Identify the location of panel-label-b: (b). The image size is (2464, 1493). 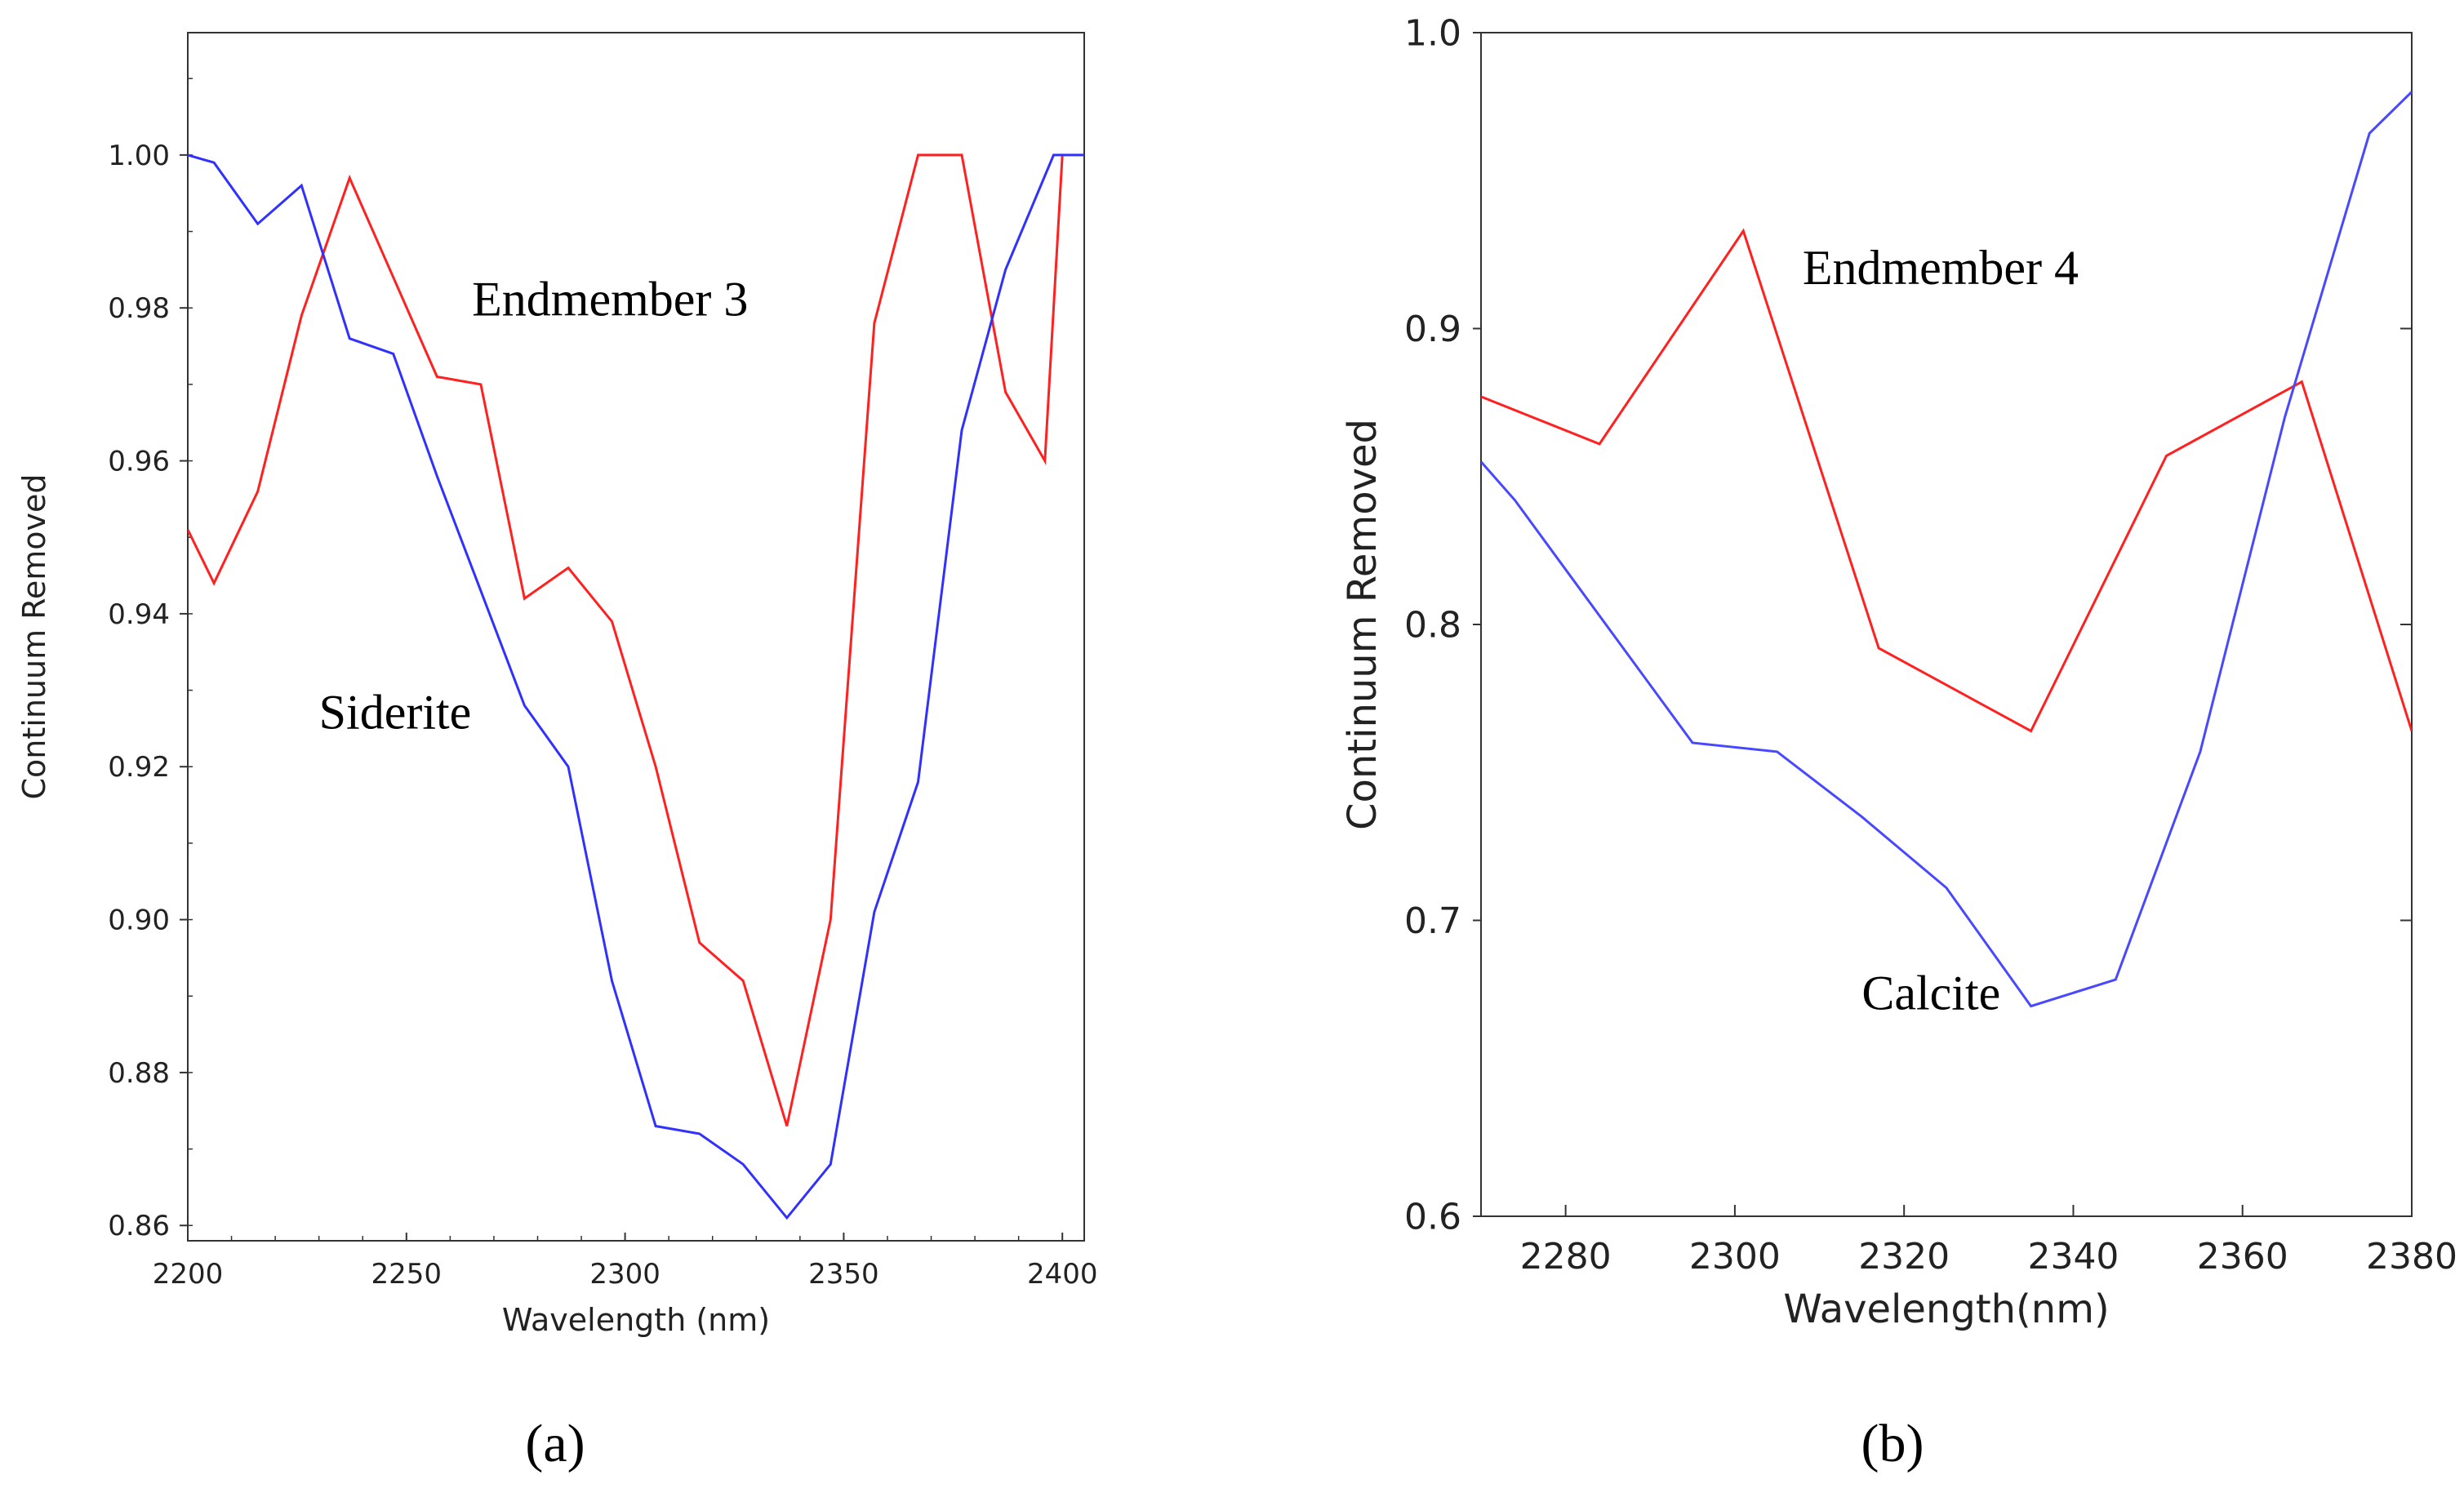
(1892, 1443).